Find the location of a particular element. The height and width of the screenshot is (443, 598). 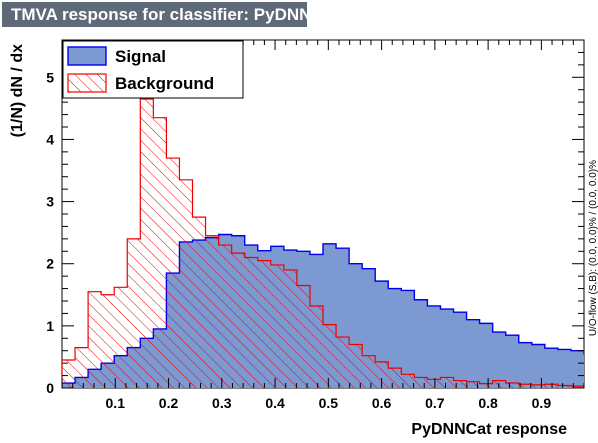

y-axis-label: (1/N) dN / dx is located at coordinates (17, 90).